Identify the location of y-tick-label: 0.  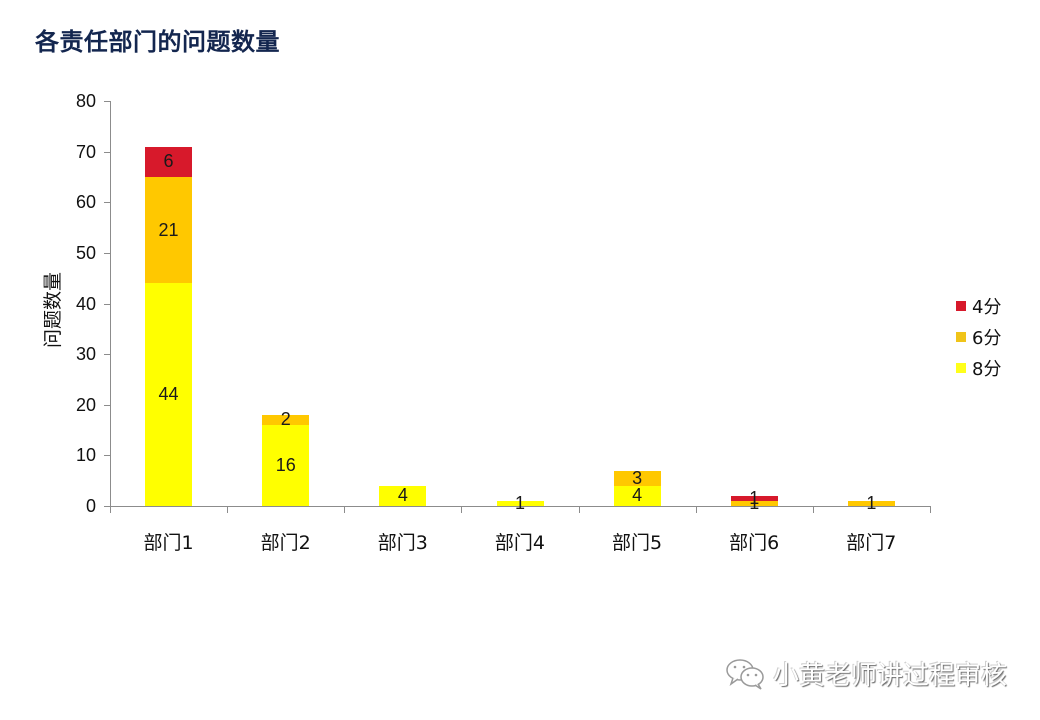
(90, 506).